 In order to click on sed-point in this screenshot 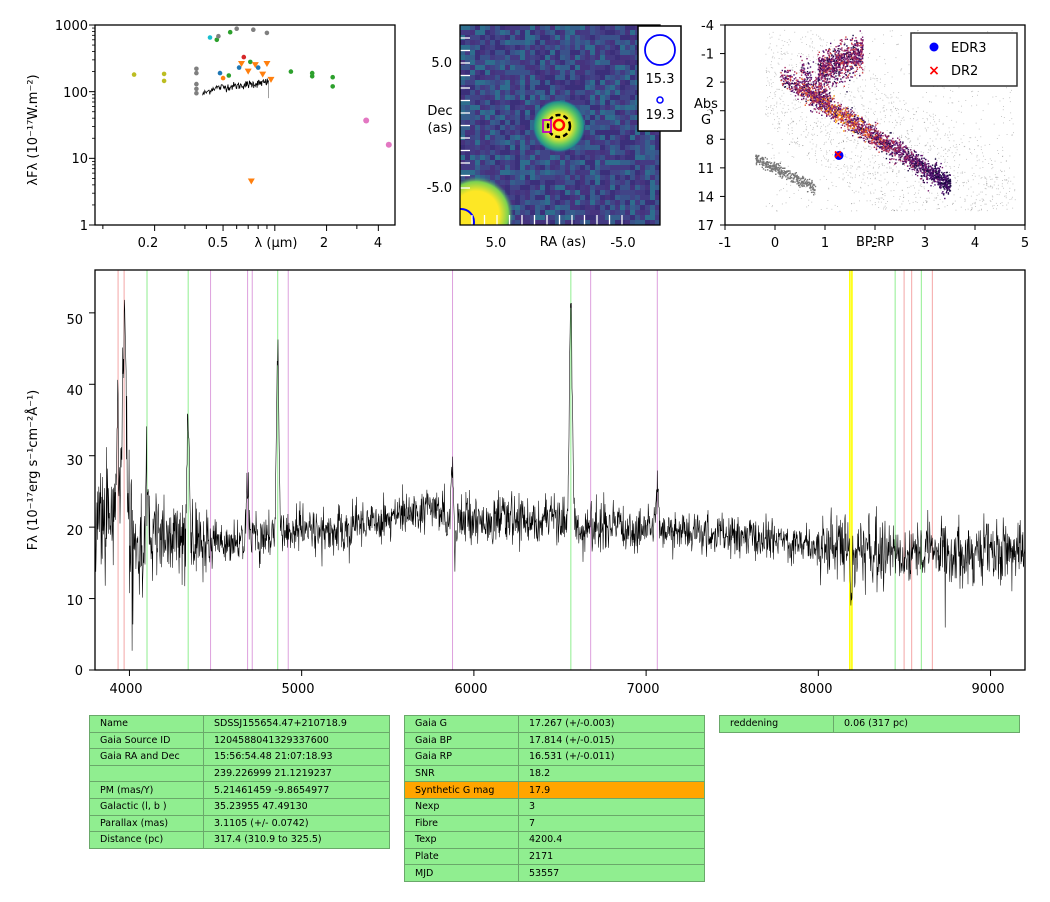, I will do `click(236, 29)`.